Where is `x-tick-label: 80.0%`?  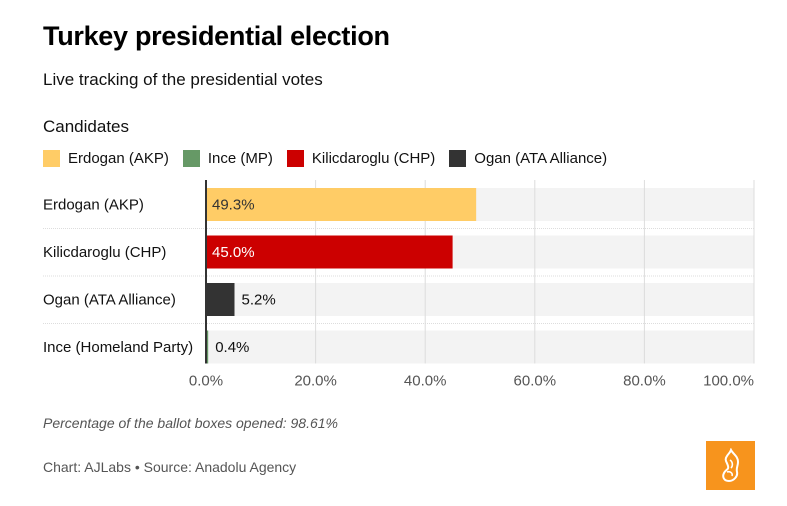
x-tick-label: 80.0% is located at coordinates (644, 381).